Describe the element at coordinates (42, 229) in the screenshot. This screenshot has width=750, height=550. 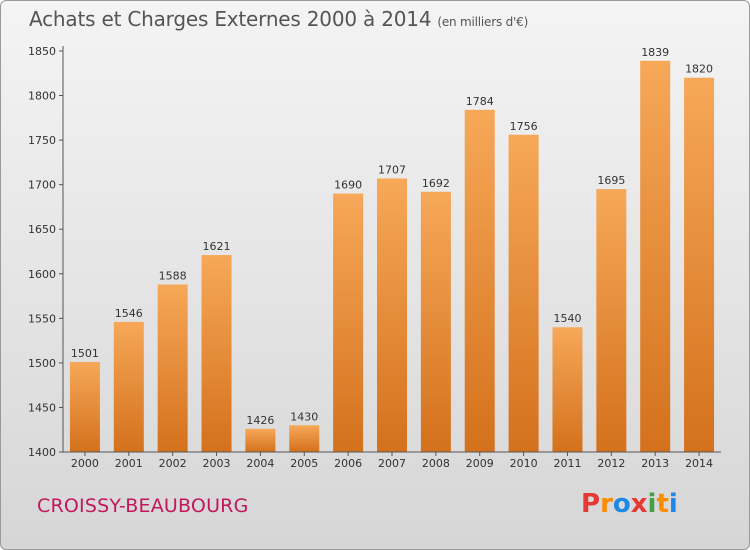
I see `y-tick-label-1650: 1650` at that location.